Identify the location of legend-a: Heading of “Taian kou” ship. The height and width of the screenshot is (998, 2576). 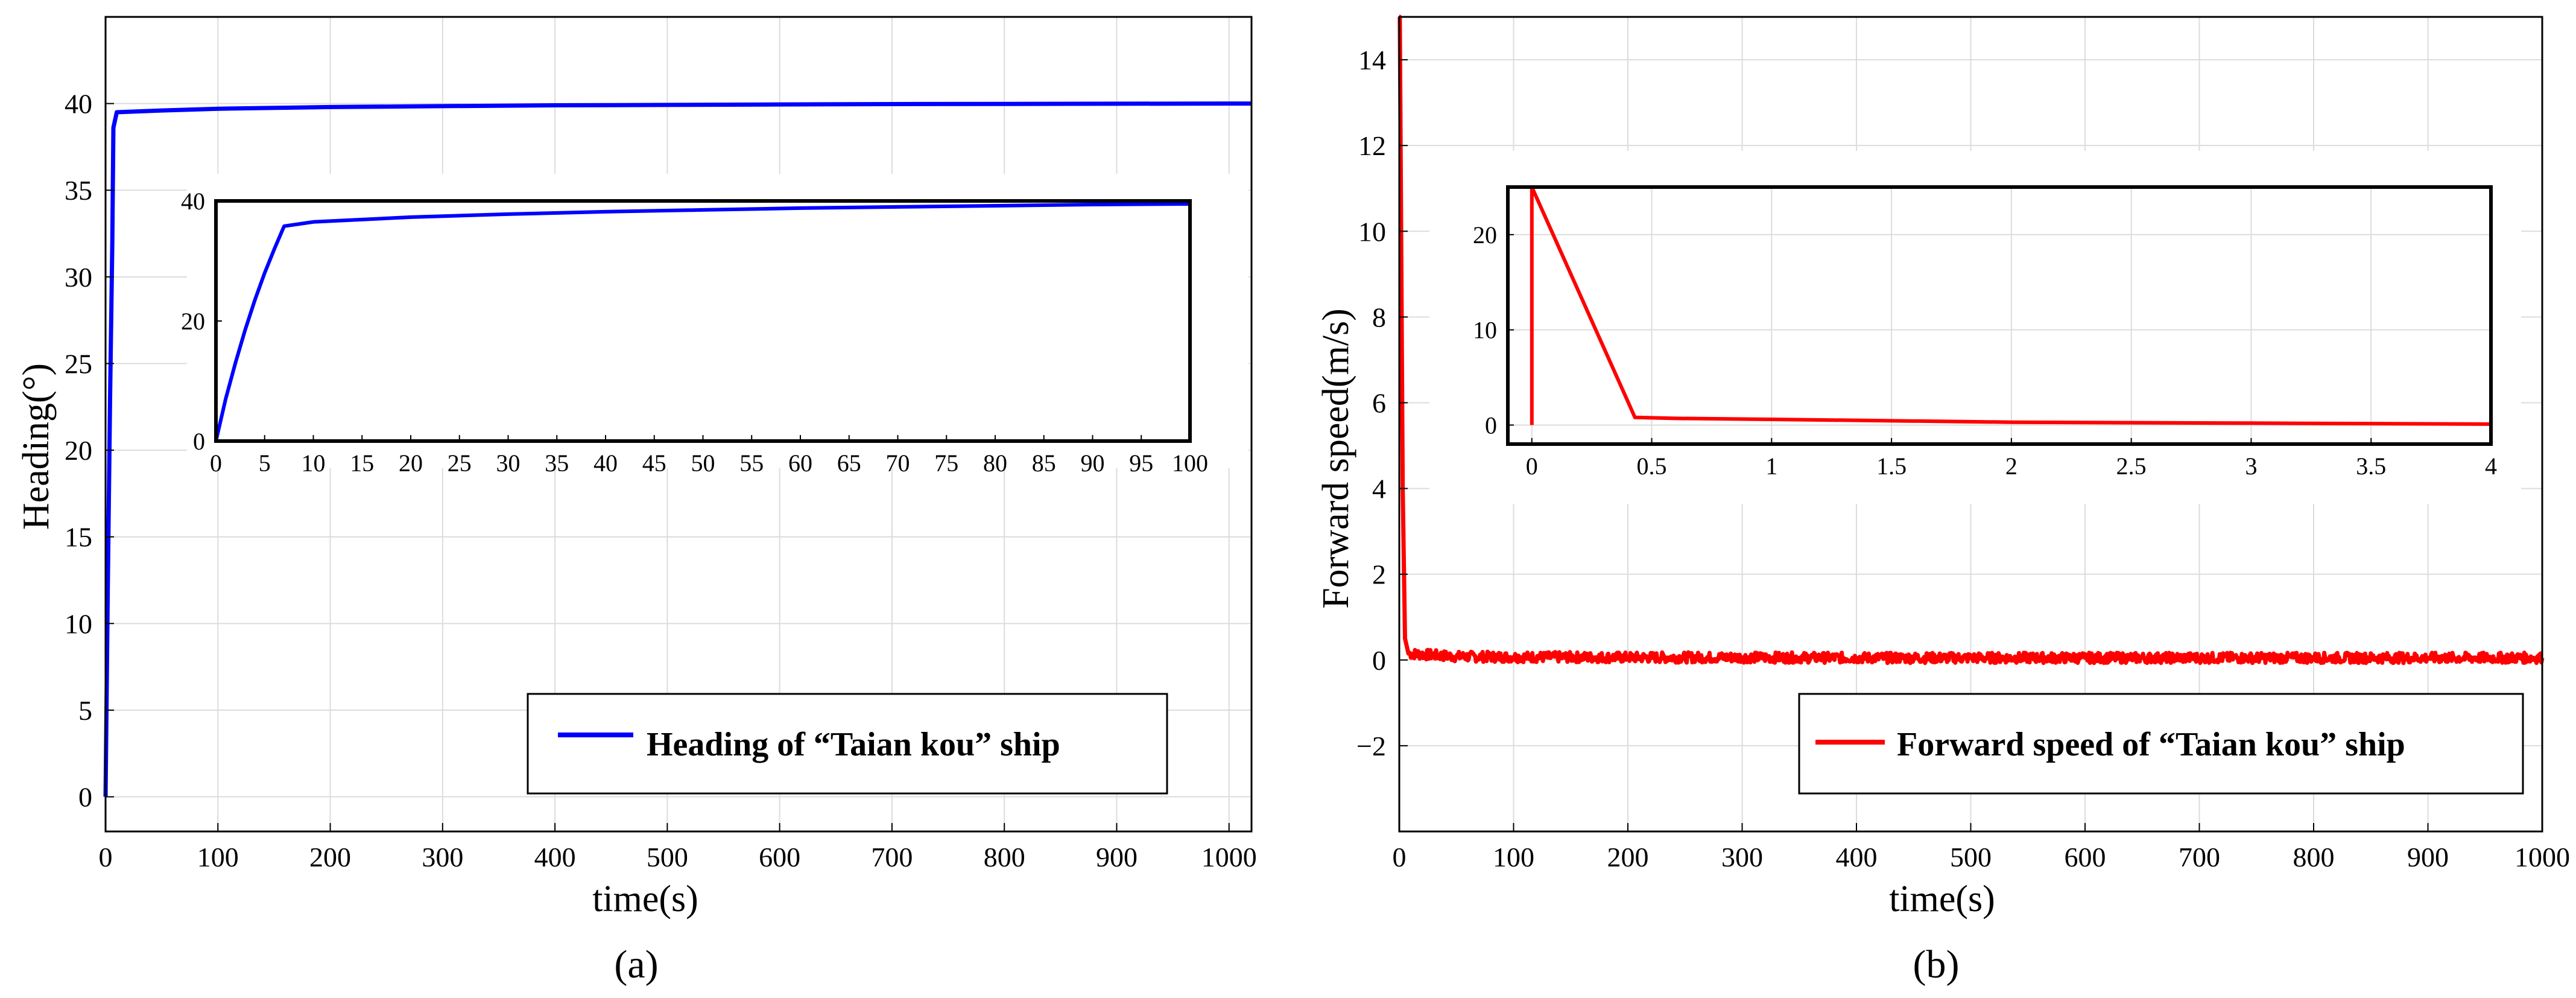
(847, 744).